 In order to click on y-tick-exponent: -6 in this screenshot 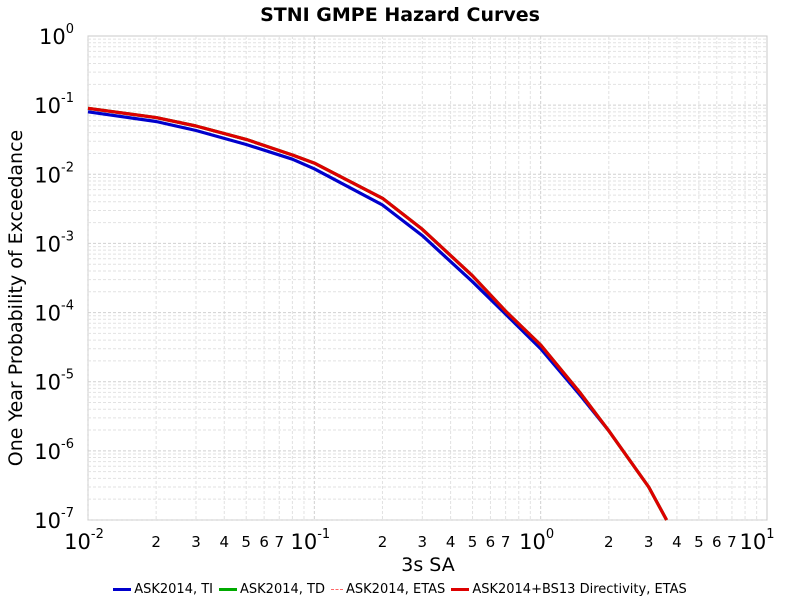, I will do `click(67, 444)`.